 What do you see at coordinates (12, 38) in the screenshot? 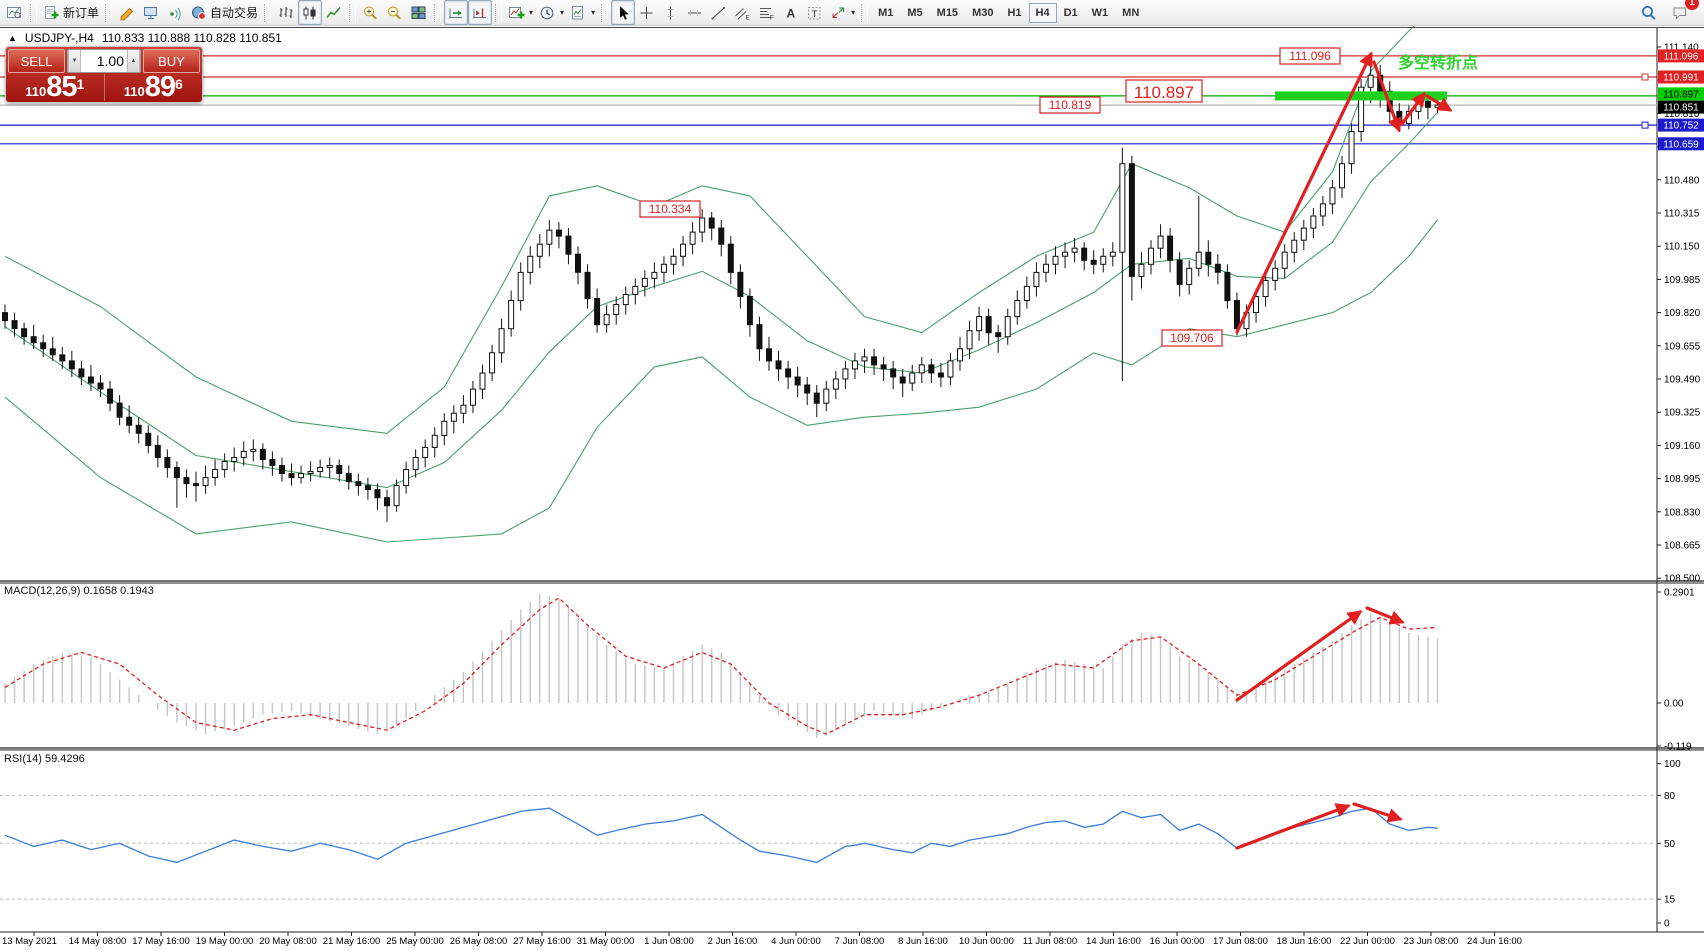
I see `collapse-trade-panel-icon: ▲` at bounding box center [12, 38].